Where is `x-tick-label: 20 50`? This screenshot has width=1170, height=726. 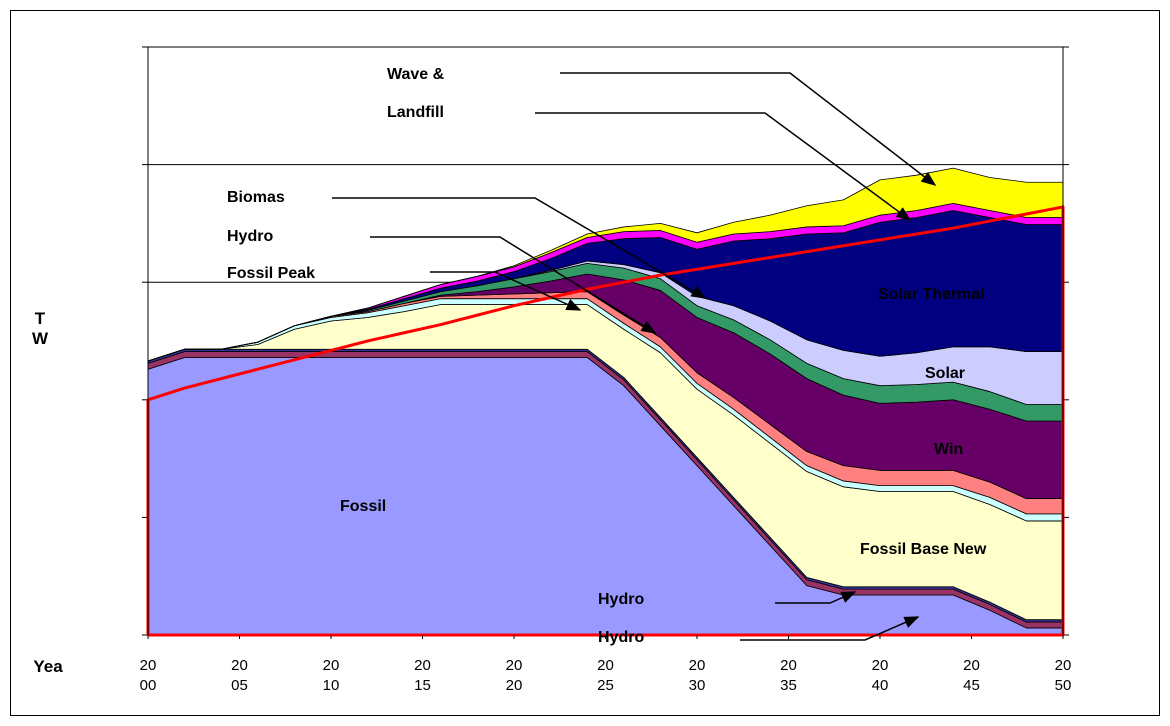
x-tick-label: 20 50 is located at coordinates (1063, 675).